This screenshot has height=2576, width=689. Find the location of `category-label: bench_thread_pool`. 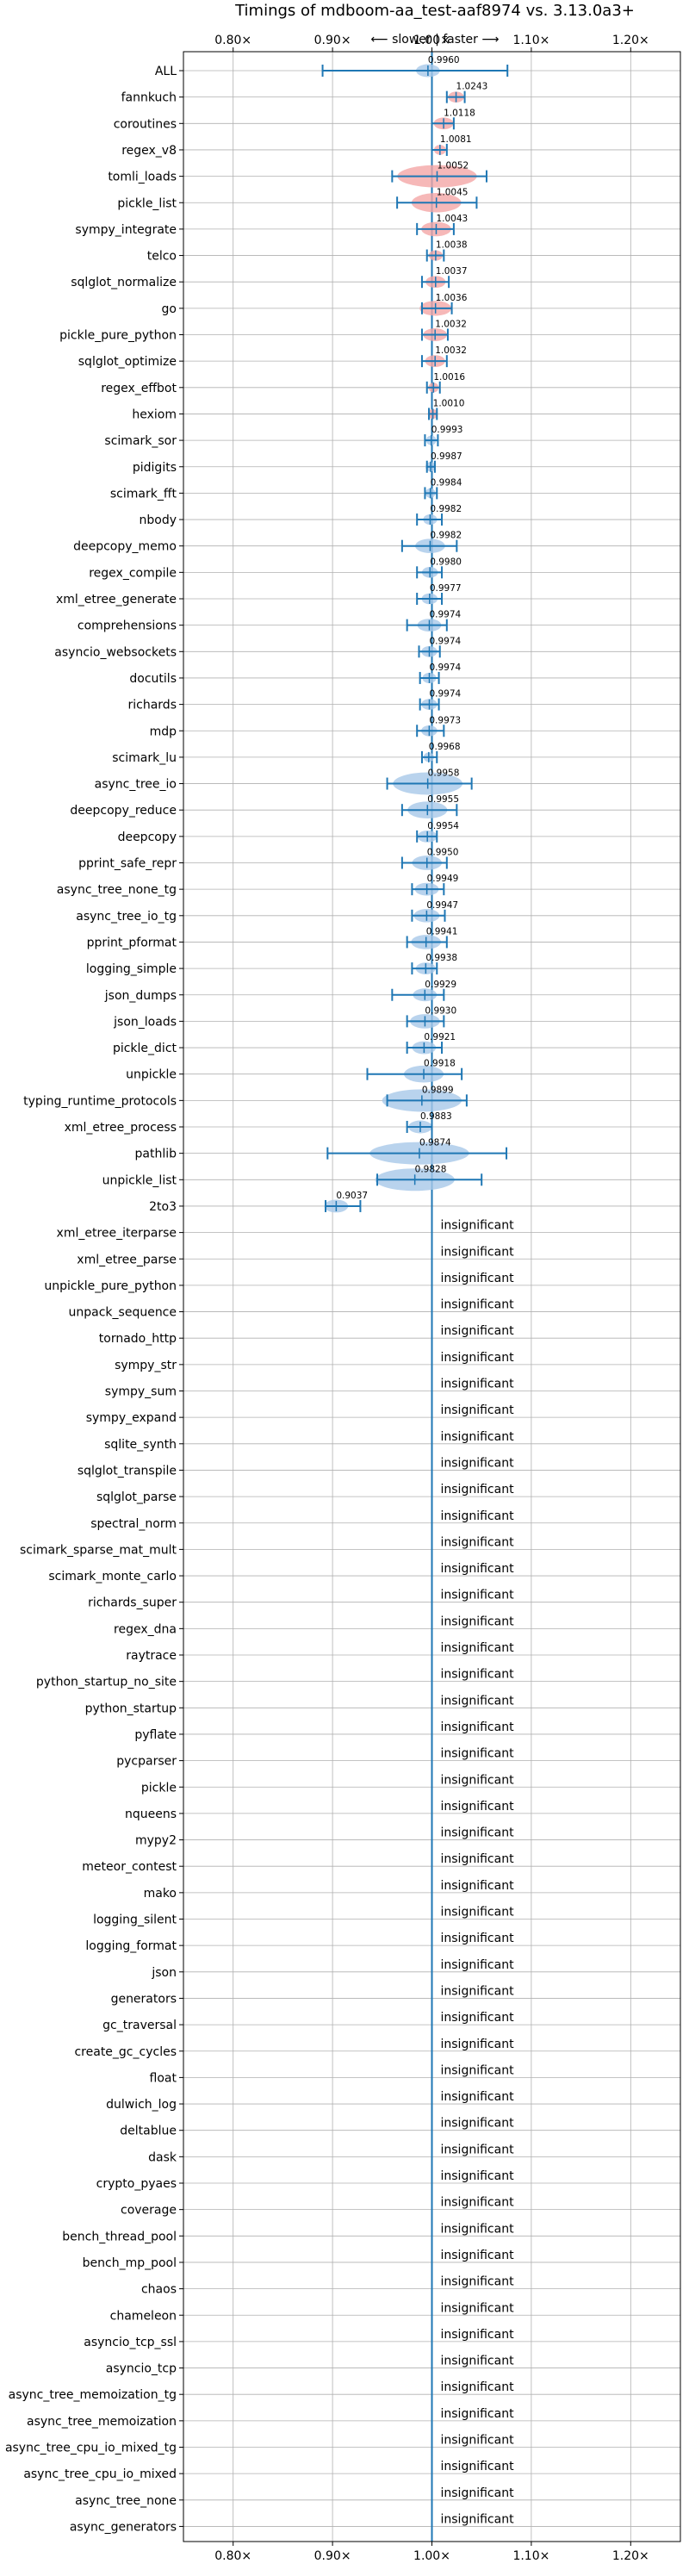

category-label: bench_thread_pool is located at coordinates (119, 2236).